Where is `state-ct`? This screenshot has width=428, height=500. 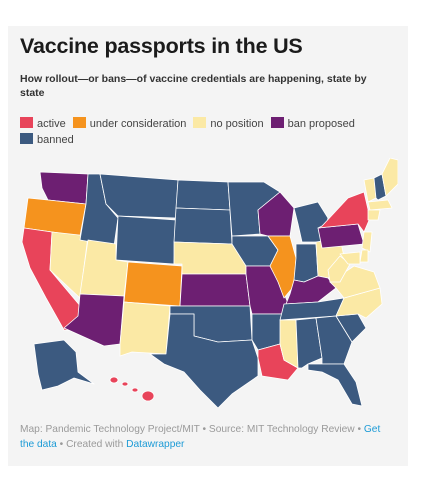 state-ct is located at coordinates (374, 215).